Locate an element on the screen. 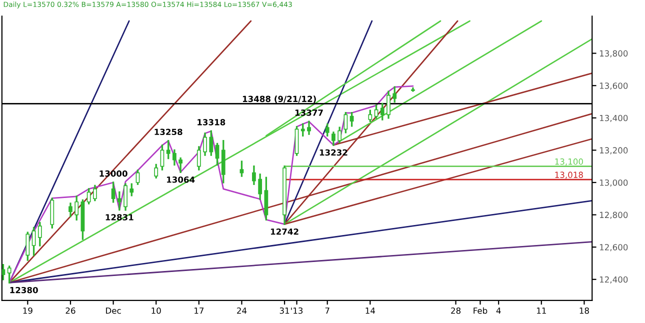 The height and width of the screenshot is (323, 645). x-tick-label: 7 is located at coordinates (327, 311).